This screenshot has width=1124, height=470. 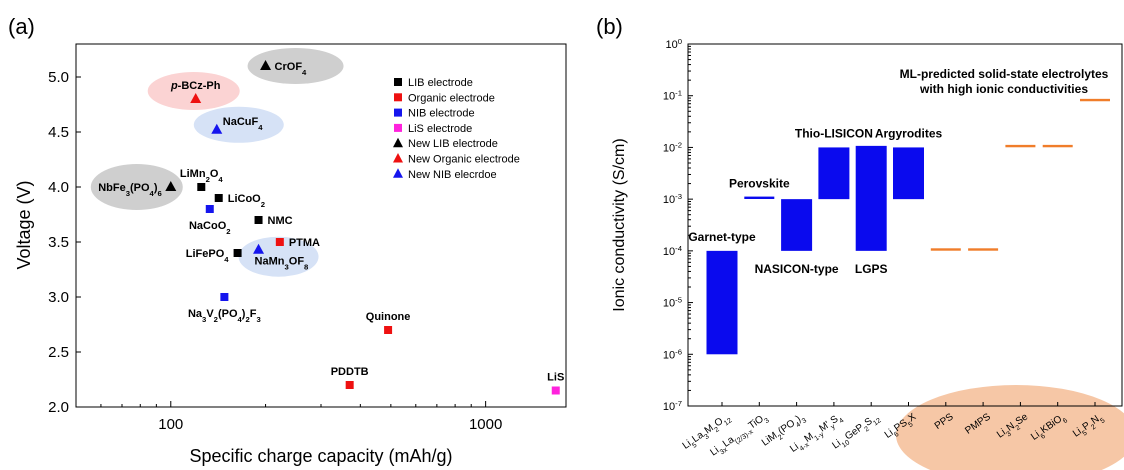 What do you see at coordinates (672, 147) in the screenshot?
I see `y-tick-label: 10⁻²` at bounding box center [672, 147].